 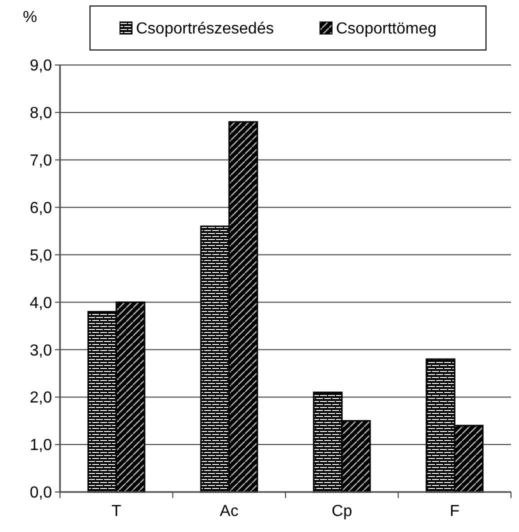 I want to click on y-tick-label: 3,0, so click(x=41, y=351).